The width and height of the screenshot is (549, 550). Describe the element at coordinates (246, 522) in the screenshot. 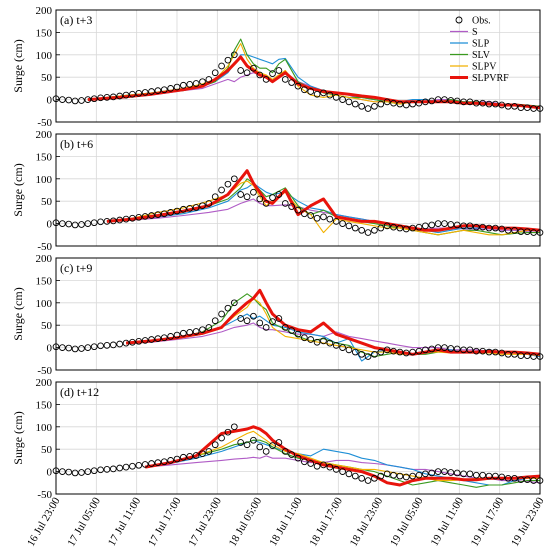

I see `x-tick-label: 18 Jul 05:00` at that location.